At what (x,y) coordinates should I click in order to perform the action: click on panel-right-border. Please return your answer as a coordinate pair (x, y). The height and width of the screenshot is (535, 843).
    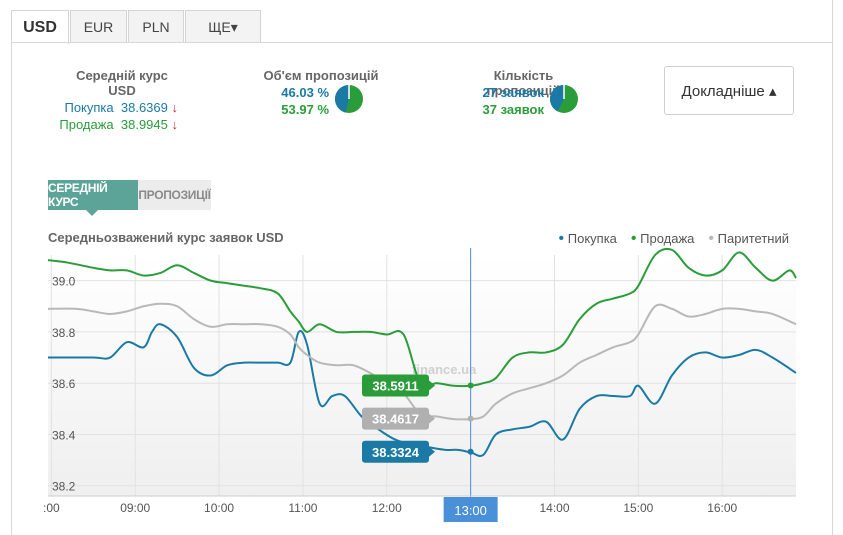
    Looking at the image, I should click on (832, 21).